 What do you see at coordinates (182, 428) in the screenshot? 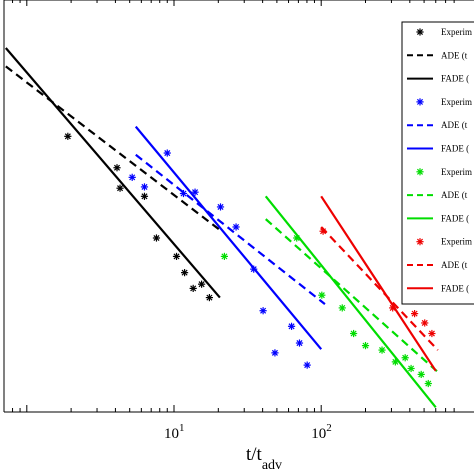
I see `x-tick-label-exponent: 1` at bounding box center [182, 428].